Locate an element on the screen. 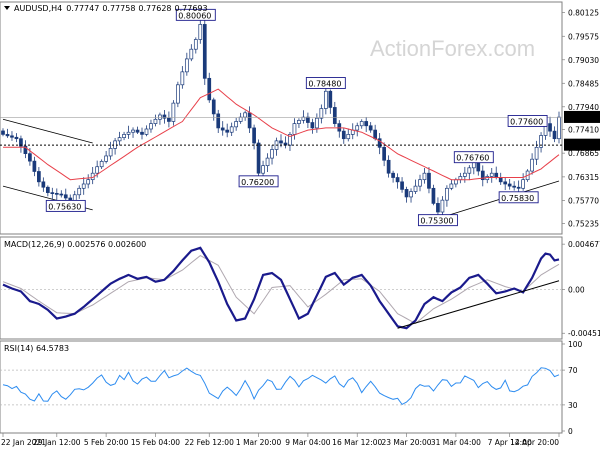 This screenshot has height=450, width=600. time-tick-label: 22 Jan 2021 is located at coordinates (23, 442).